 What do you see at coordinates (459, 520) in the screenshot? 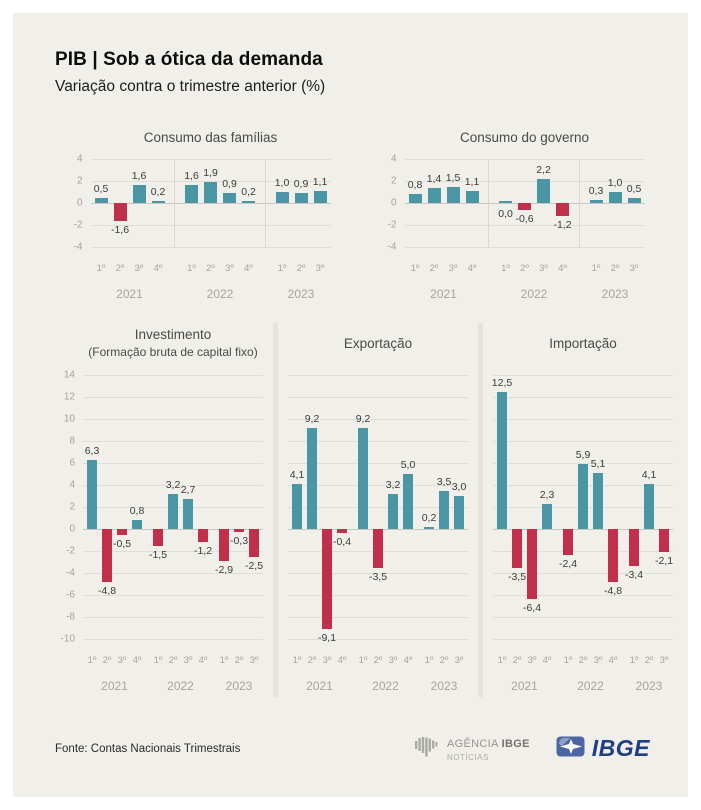
I see `bar-cell: 3,0 3º` at bounding box center [459, 520].